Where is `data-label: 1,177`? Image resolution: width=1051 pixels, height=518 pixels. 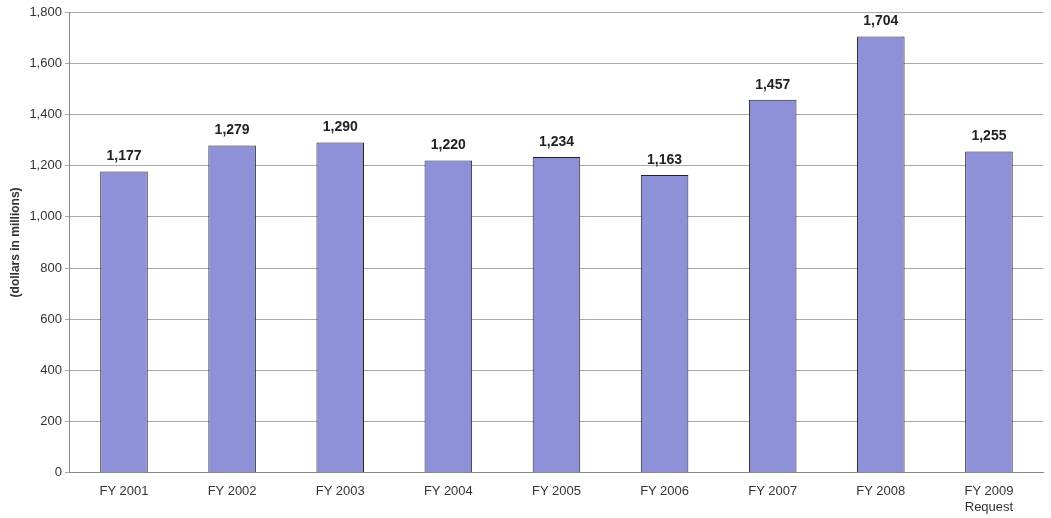 data-label: 1,177 is located at coordinates (124, 155).